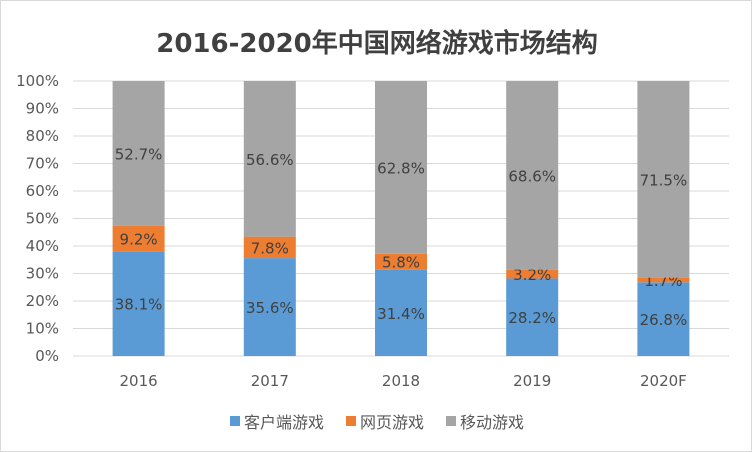 The height and width of the screenshot is (452, 752). I want to click on legend-label: 移动游戏, so click(492, 422).